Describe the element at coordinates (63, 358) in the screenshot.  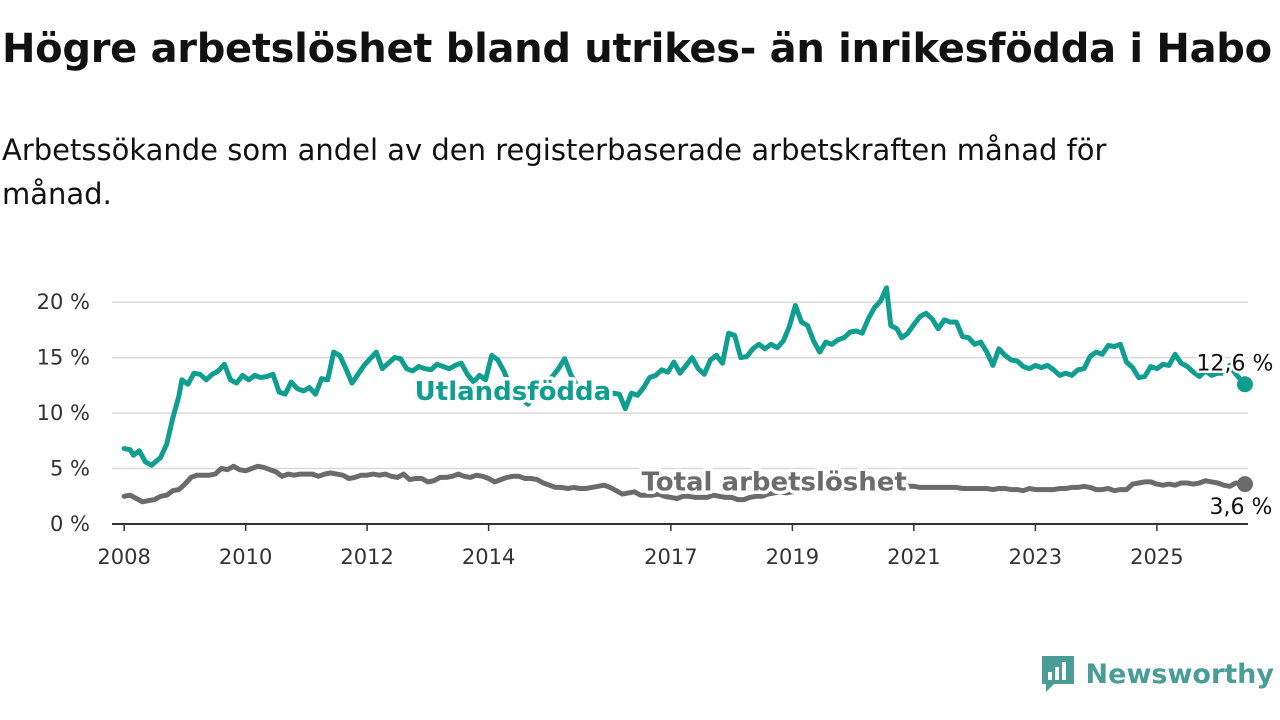
I see `y-tick-label: 15 %` at that location.